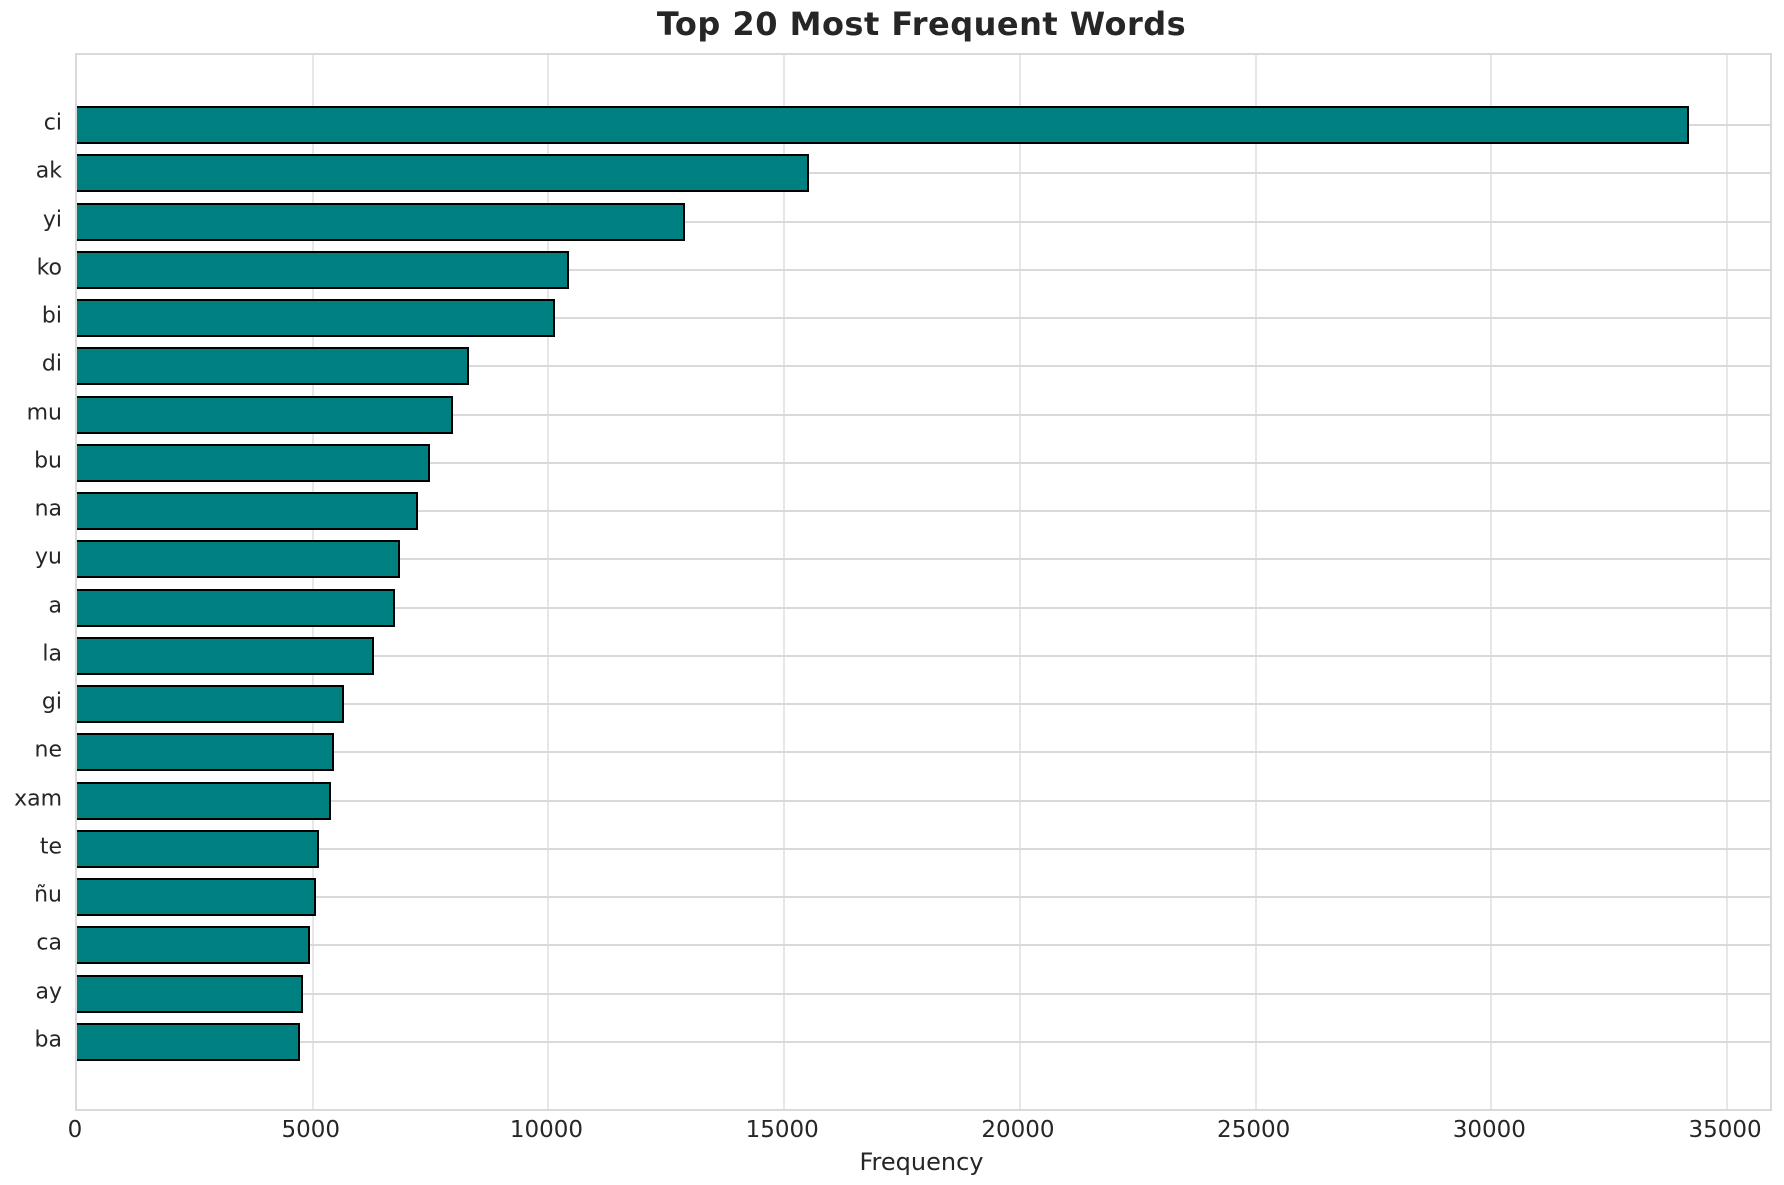  I want to click on bar-ba, so click(189, 1041).